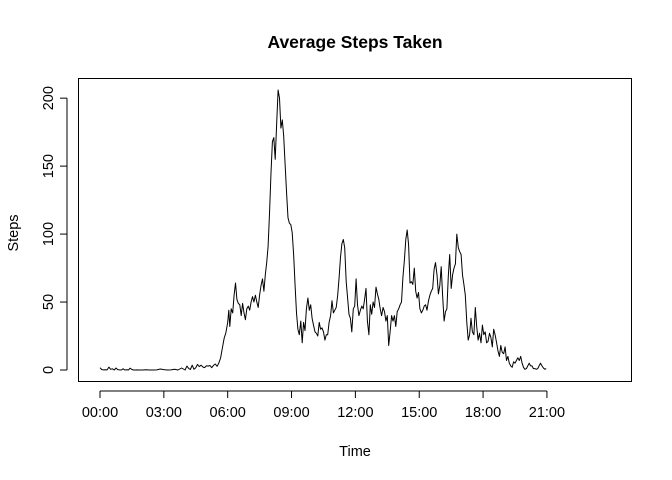 This screenshot has width=672, height=480. Describe the element at coordinates (547, 413) in the screenshot. I see `x-tick-label: 21:00` at that location.